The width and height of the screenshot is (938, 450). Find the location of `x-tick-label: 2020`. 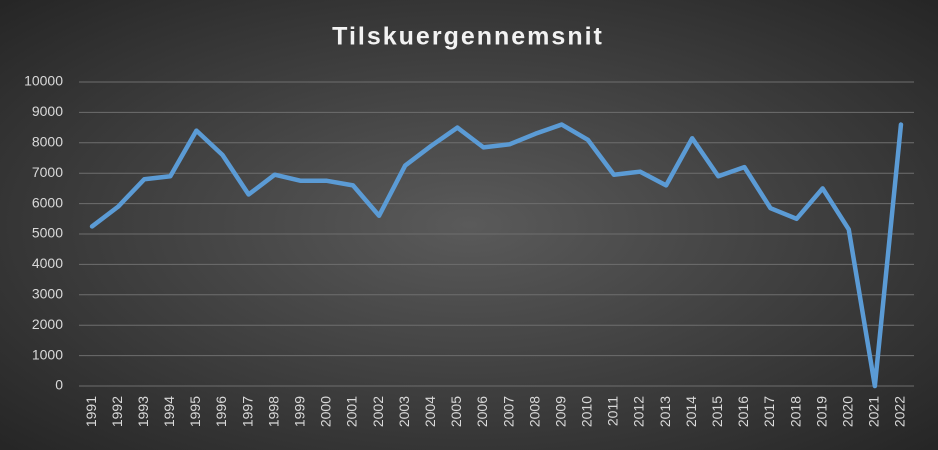

x-tick-label: 2020 is located at coordinates (847, 411).